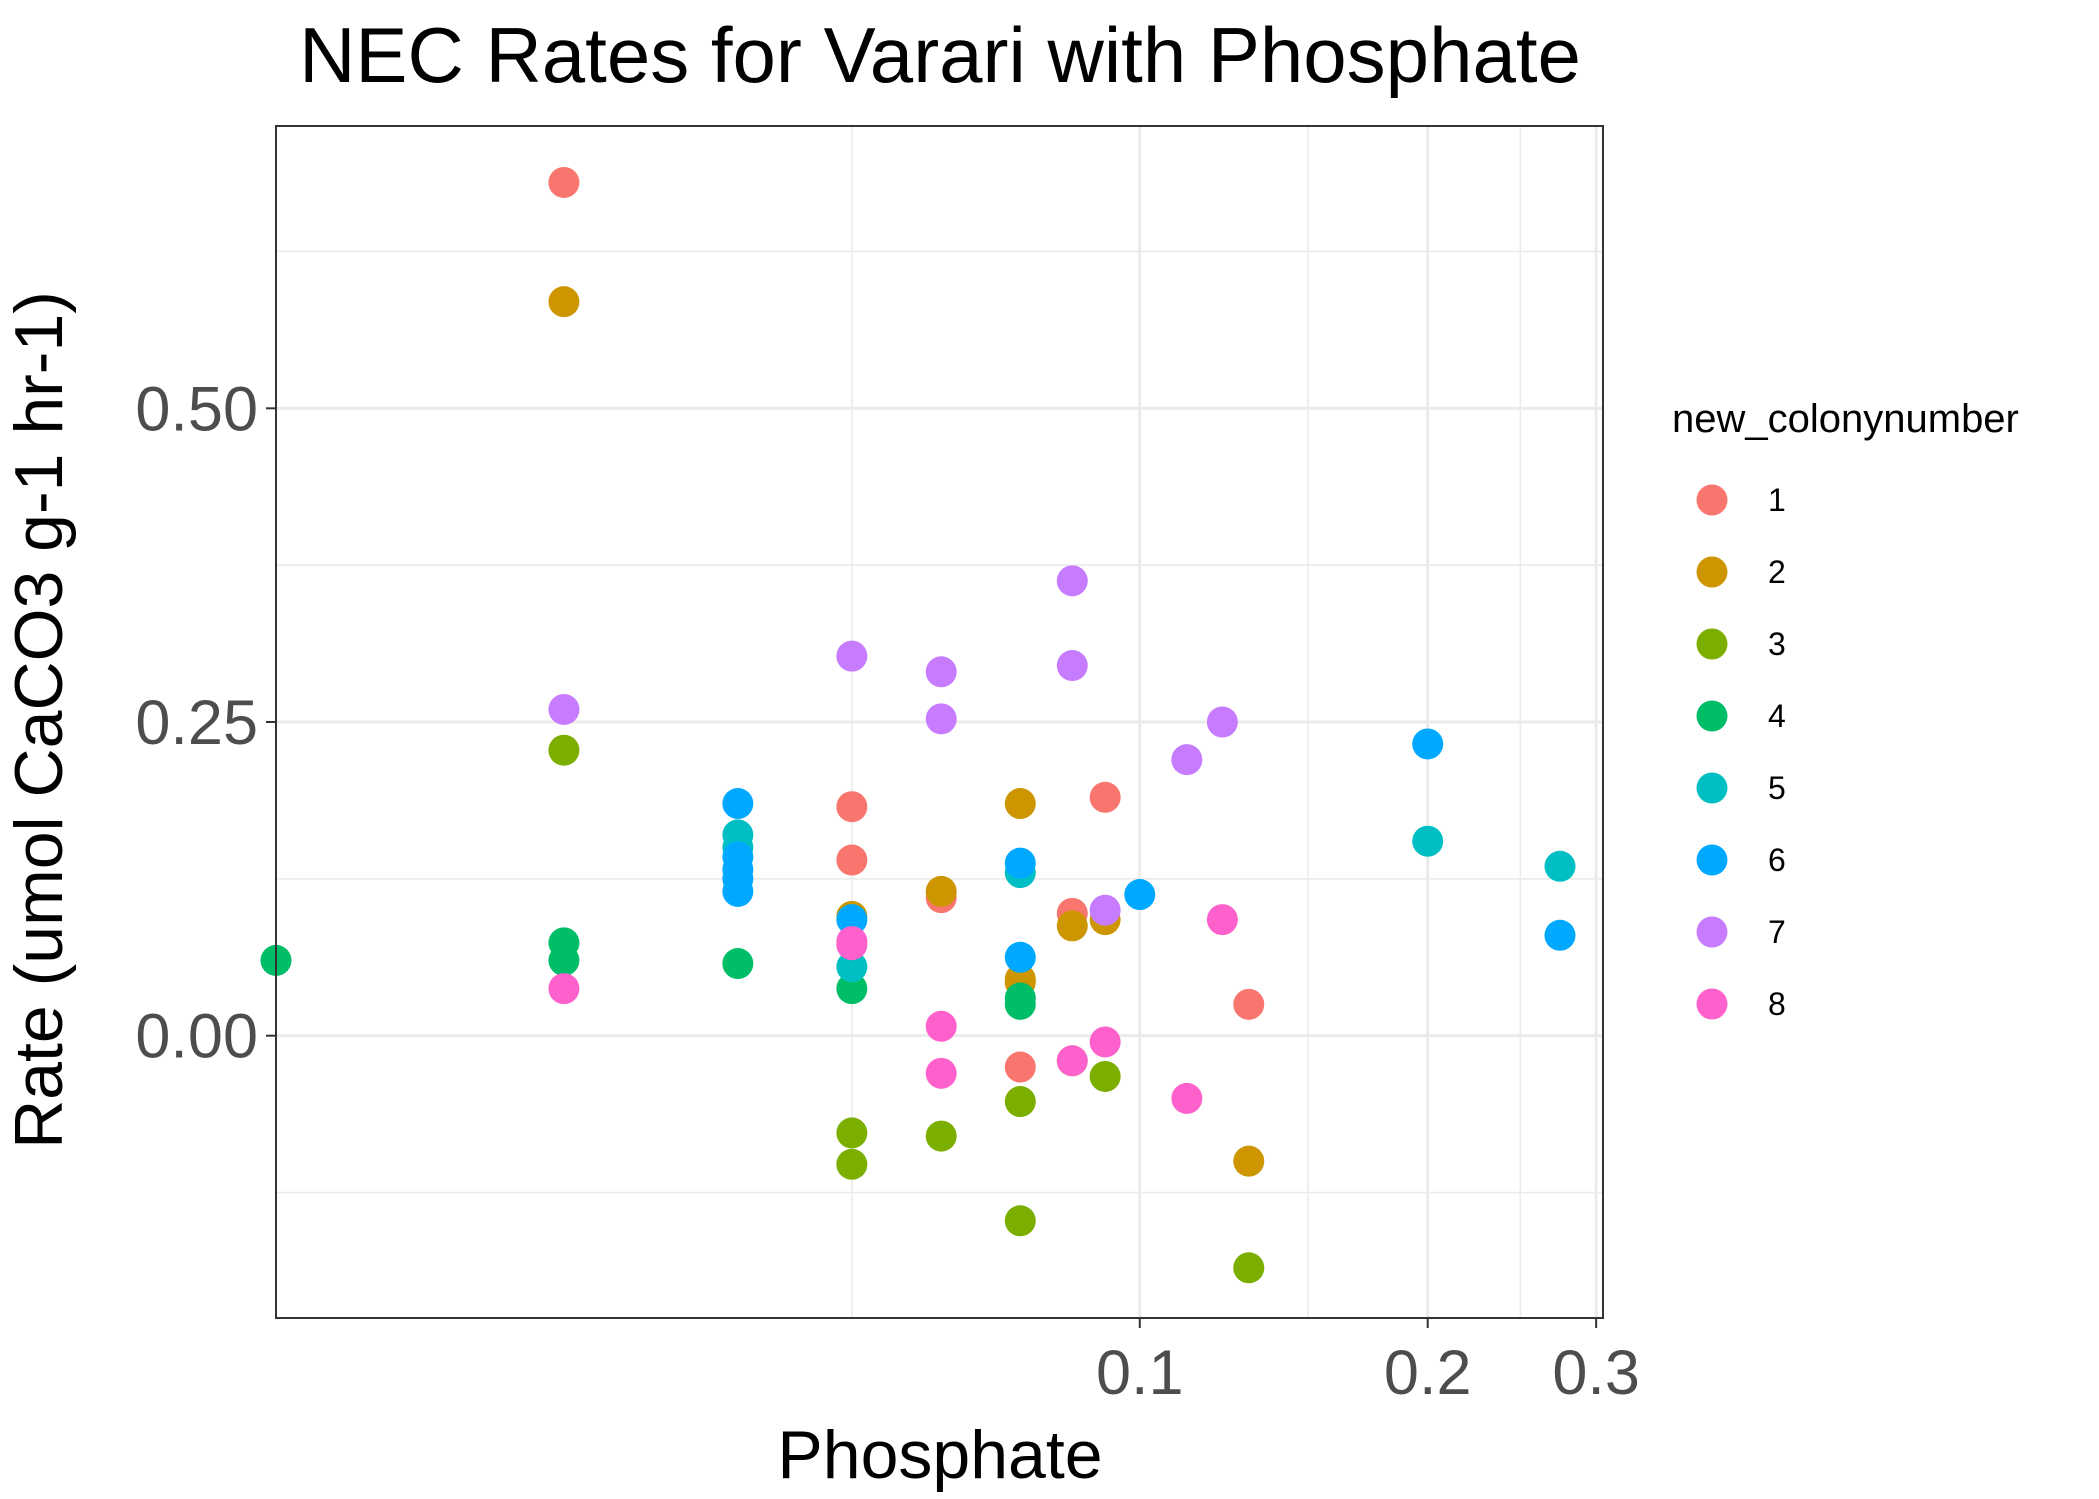  Describe the element at coordinates (940, 55) in the screenshot. I see `chart-title: NEC Rates for Varari with Phosphate` at that location.